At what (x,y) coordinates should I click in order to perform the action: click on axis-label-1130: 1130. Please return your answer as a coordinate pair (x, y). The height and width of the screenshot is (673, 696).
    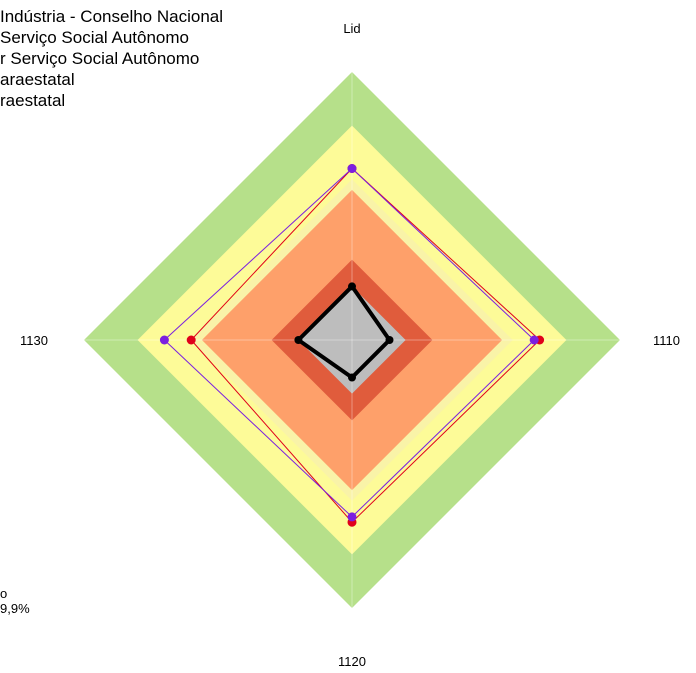
    Looking at the image, I should click on (34, 340).